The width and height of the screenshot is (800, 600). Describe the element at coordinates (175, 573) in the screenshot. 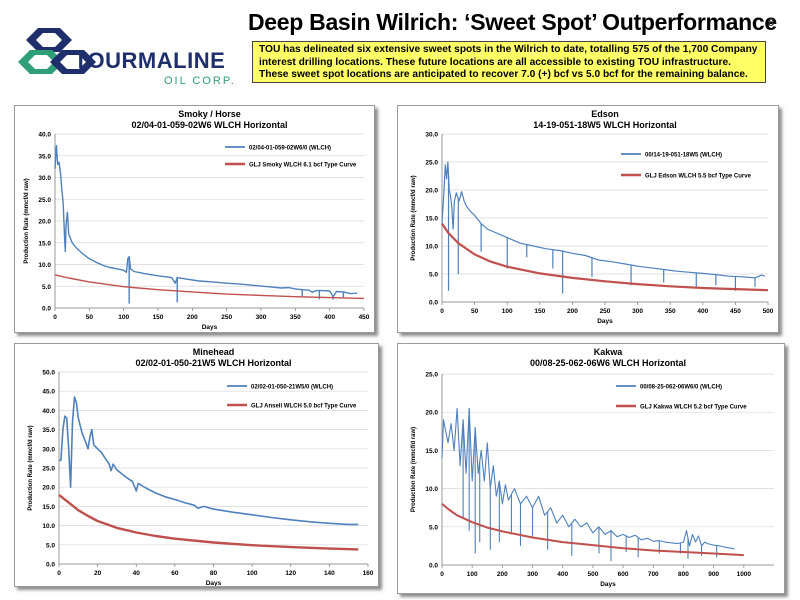

I see `x-tick-label: 60` at that location.